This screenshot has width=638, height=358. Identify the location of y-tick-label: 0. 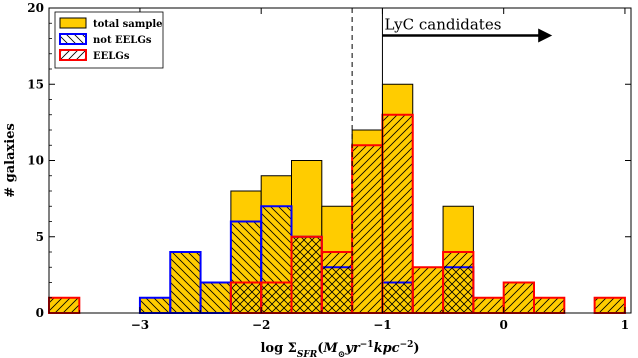
(40, 313).